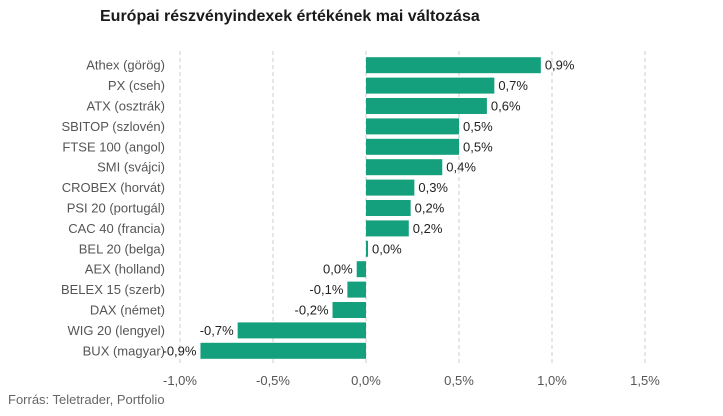 This screenshot has height=416, width=723. Describe the element at coordinates (461, 167) in the screenshot. I see `data-label: 0,4%` at that location.